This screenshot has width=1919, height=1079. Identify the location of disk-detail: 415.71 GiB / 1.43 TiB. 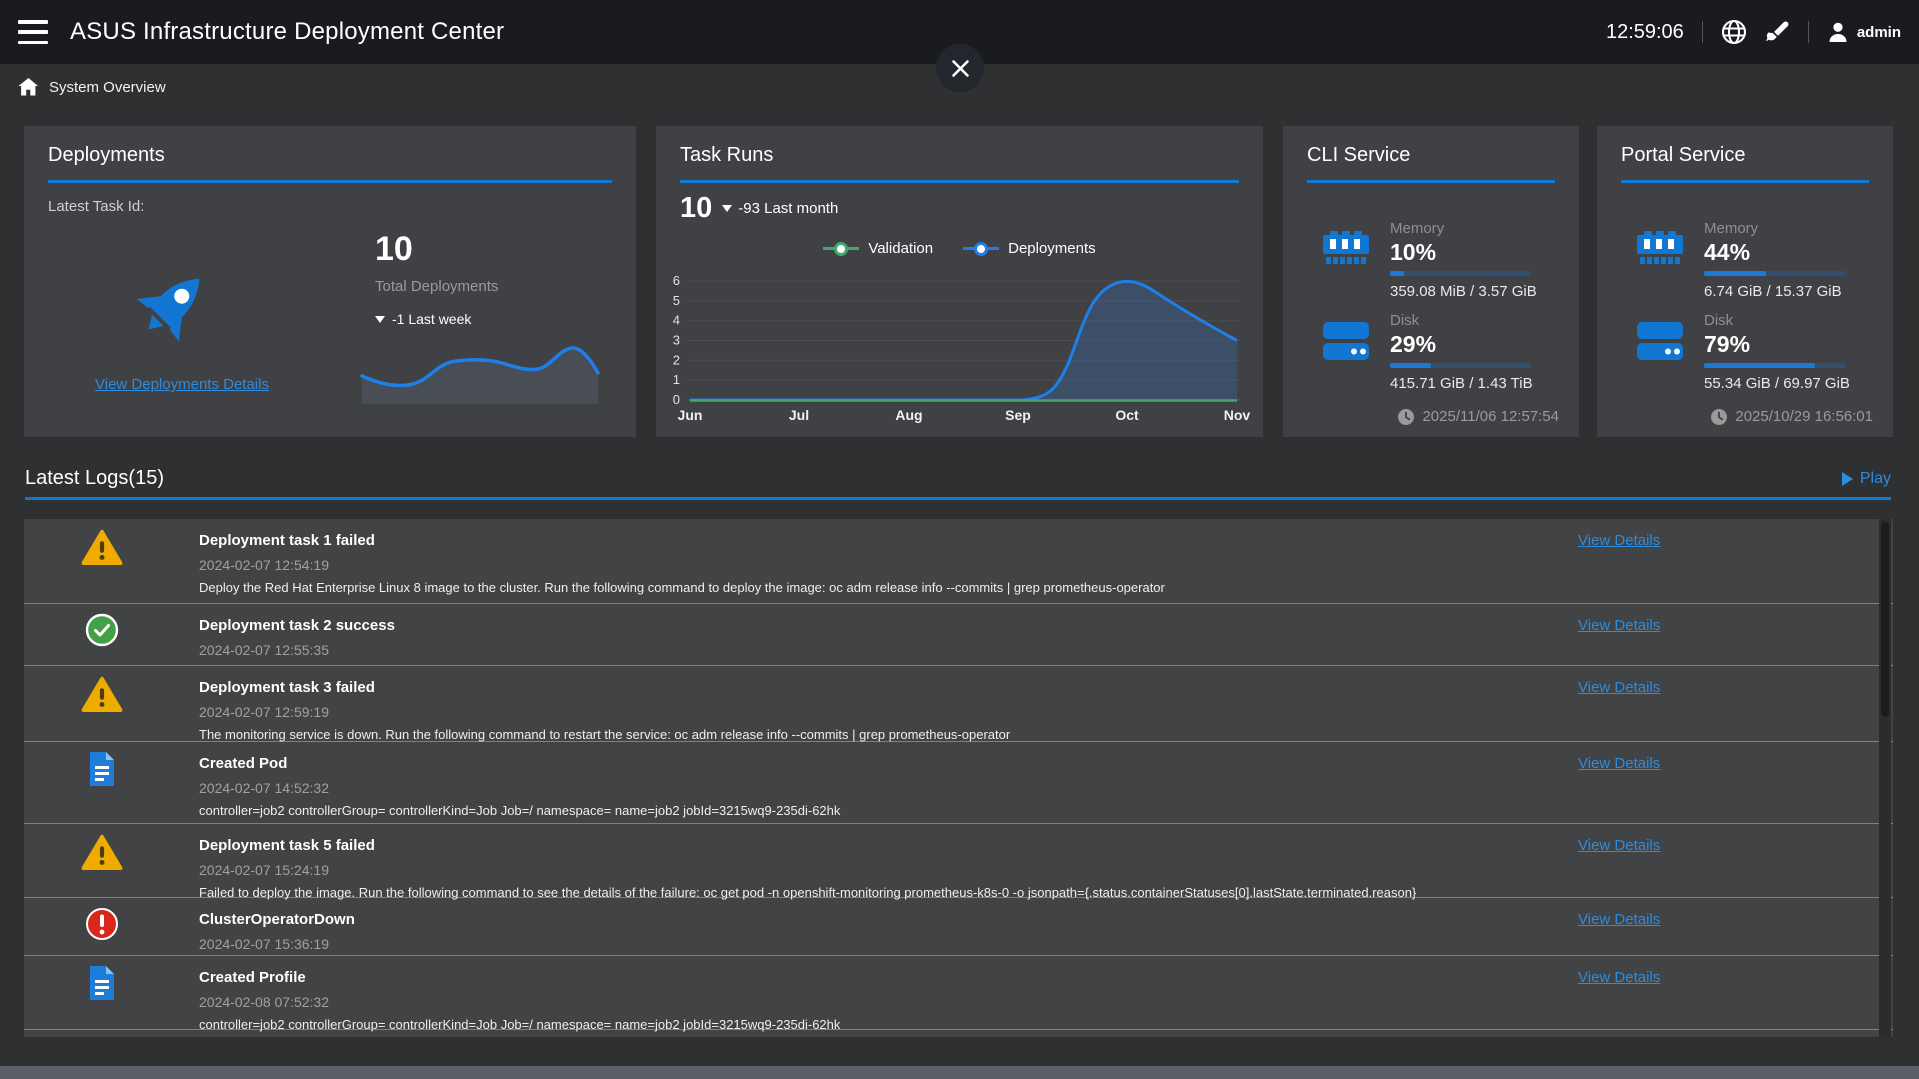
(1461, 383).